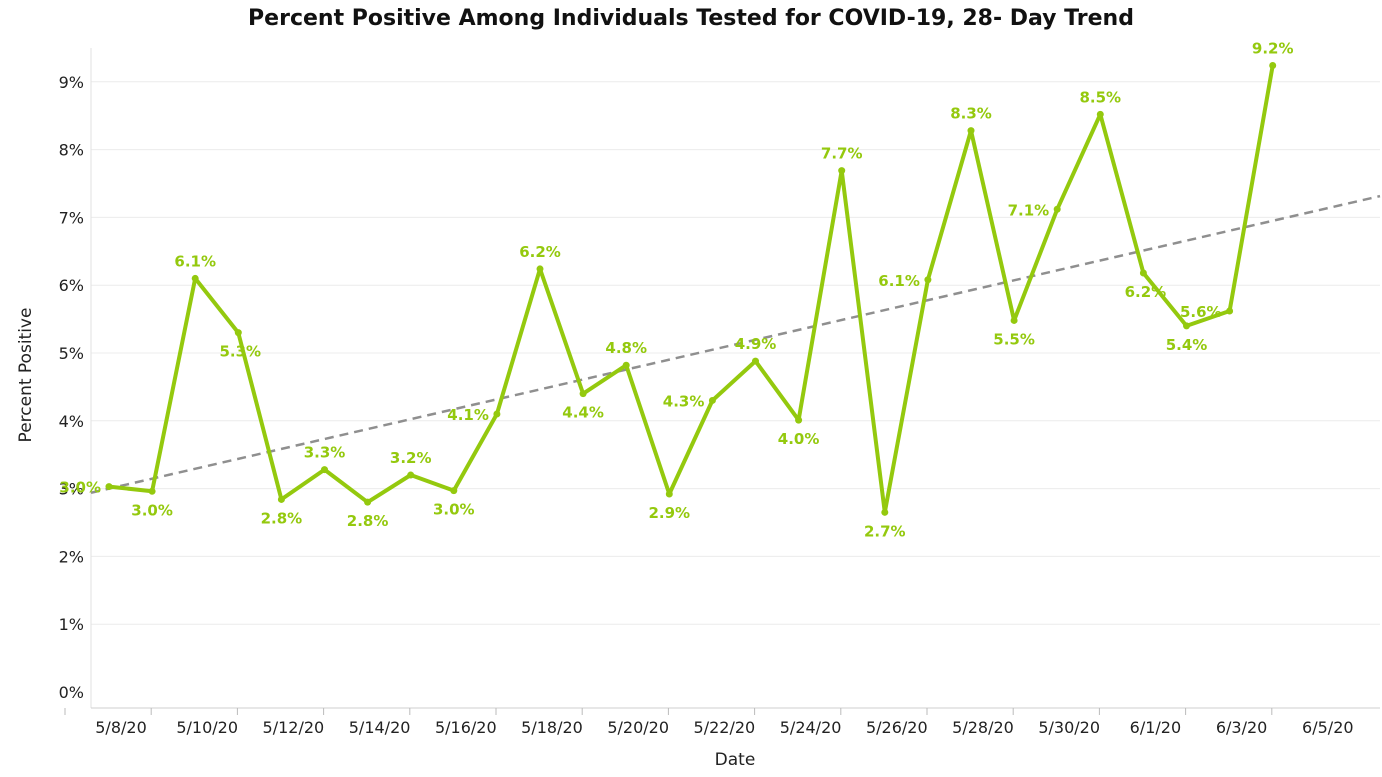 This screenshot has width=1382, height=777. What do you see at coordinates (71, 285) in the screenshot?
I see `y-tick-label: 6%` at bounding box center [71, 285].